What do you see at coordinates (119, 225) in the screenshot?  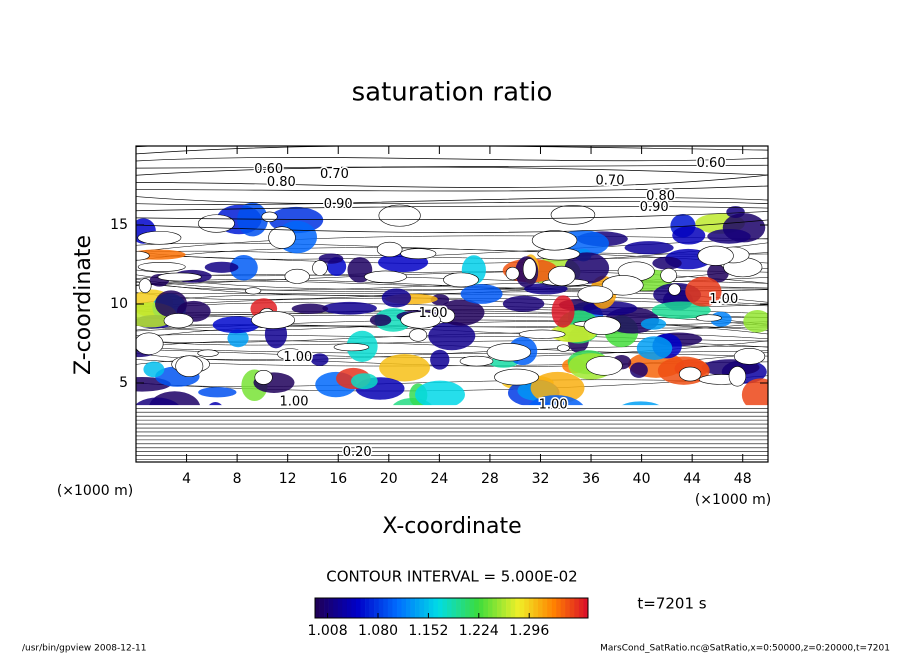 I see `y-tick-label: 15` at bounding box center [119, 225].